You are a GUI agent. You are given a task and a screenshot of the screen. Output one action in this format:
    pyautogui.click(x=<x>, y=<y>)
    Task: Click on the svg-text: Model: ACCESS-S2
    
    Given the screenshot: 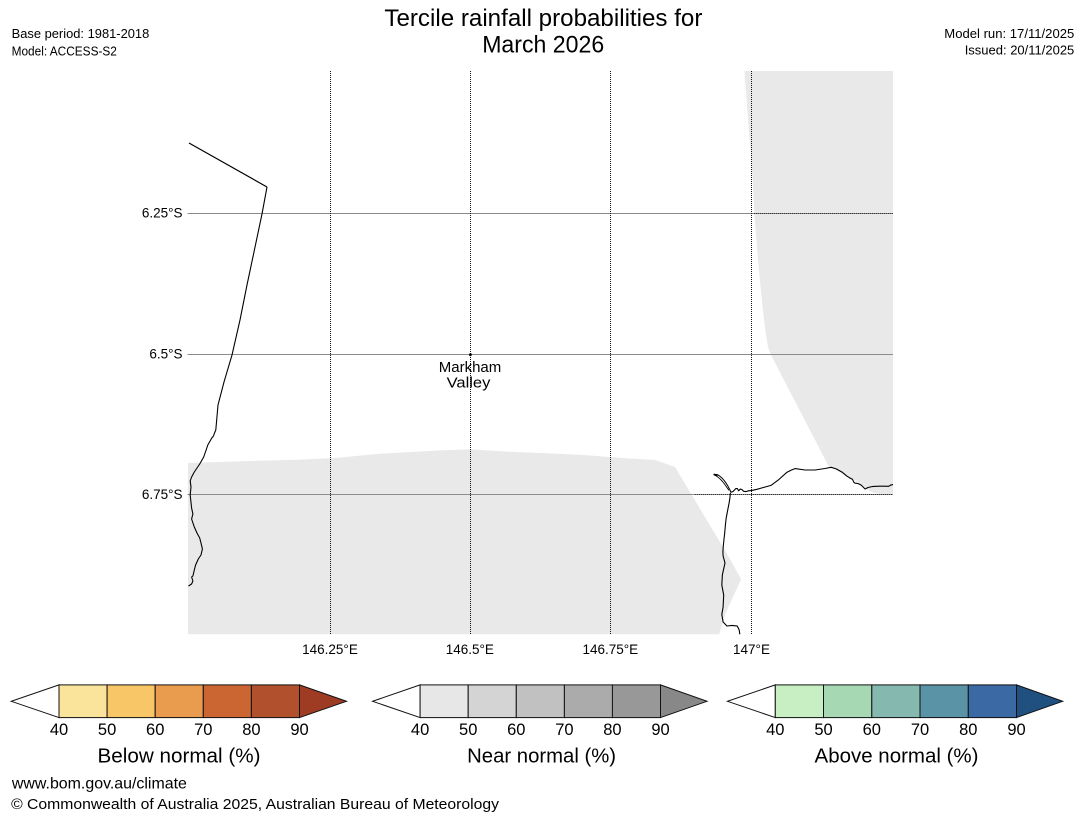 What is the action you would take?
    pyautogui.click(x=64, y=50)
    